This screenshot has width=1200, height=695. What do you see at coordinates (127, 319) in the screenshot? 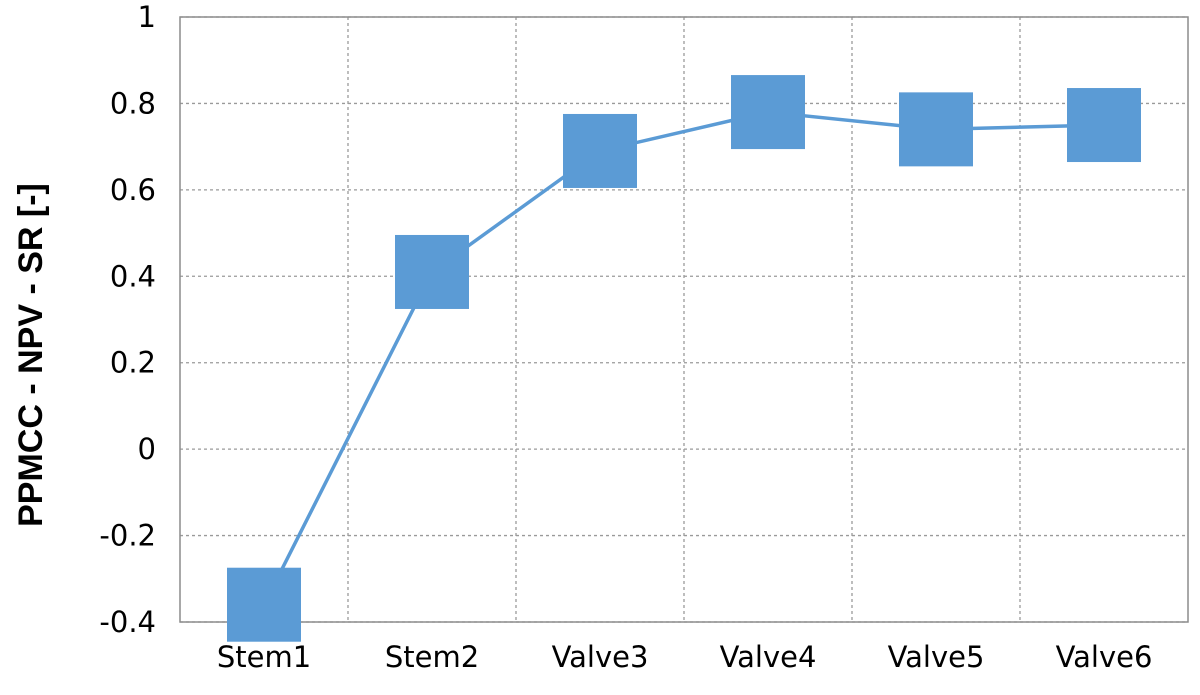
I see `y-tick-labels: 1 0.8 0.6 0.4 0.2 0 -0.2 -0.4` at bounding box center [127, 319].